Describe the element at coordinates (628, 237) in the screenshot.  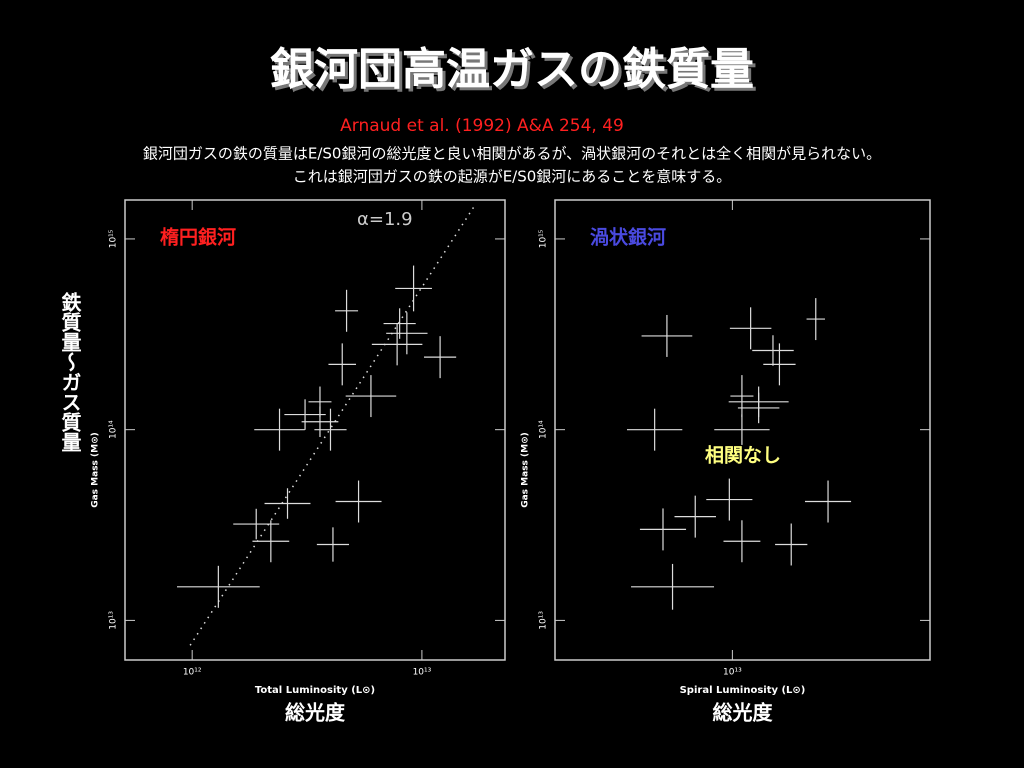
I see `panel-label: 渦状銀河` at that location.